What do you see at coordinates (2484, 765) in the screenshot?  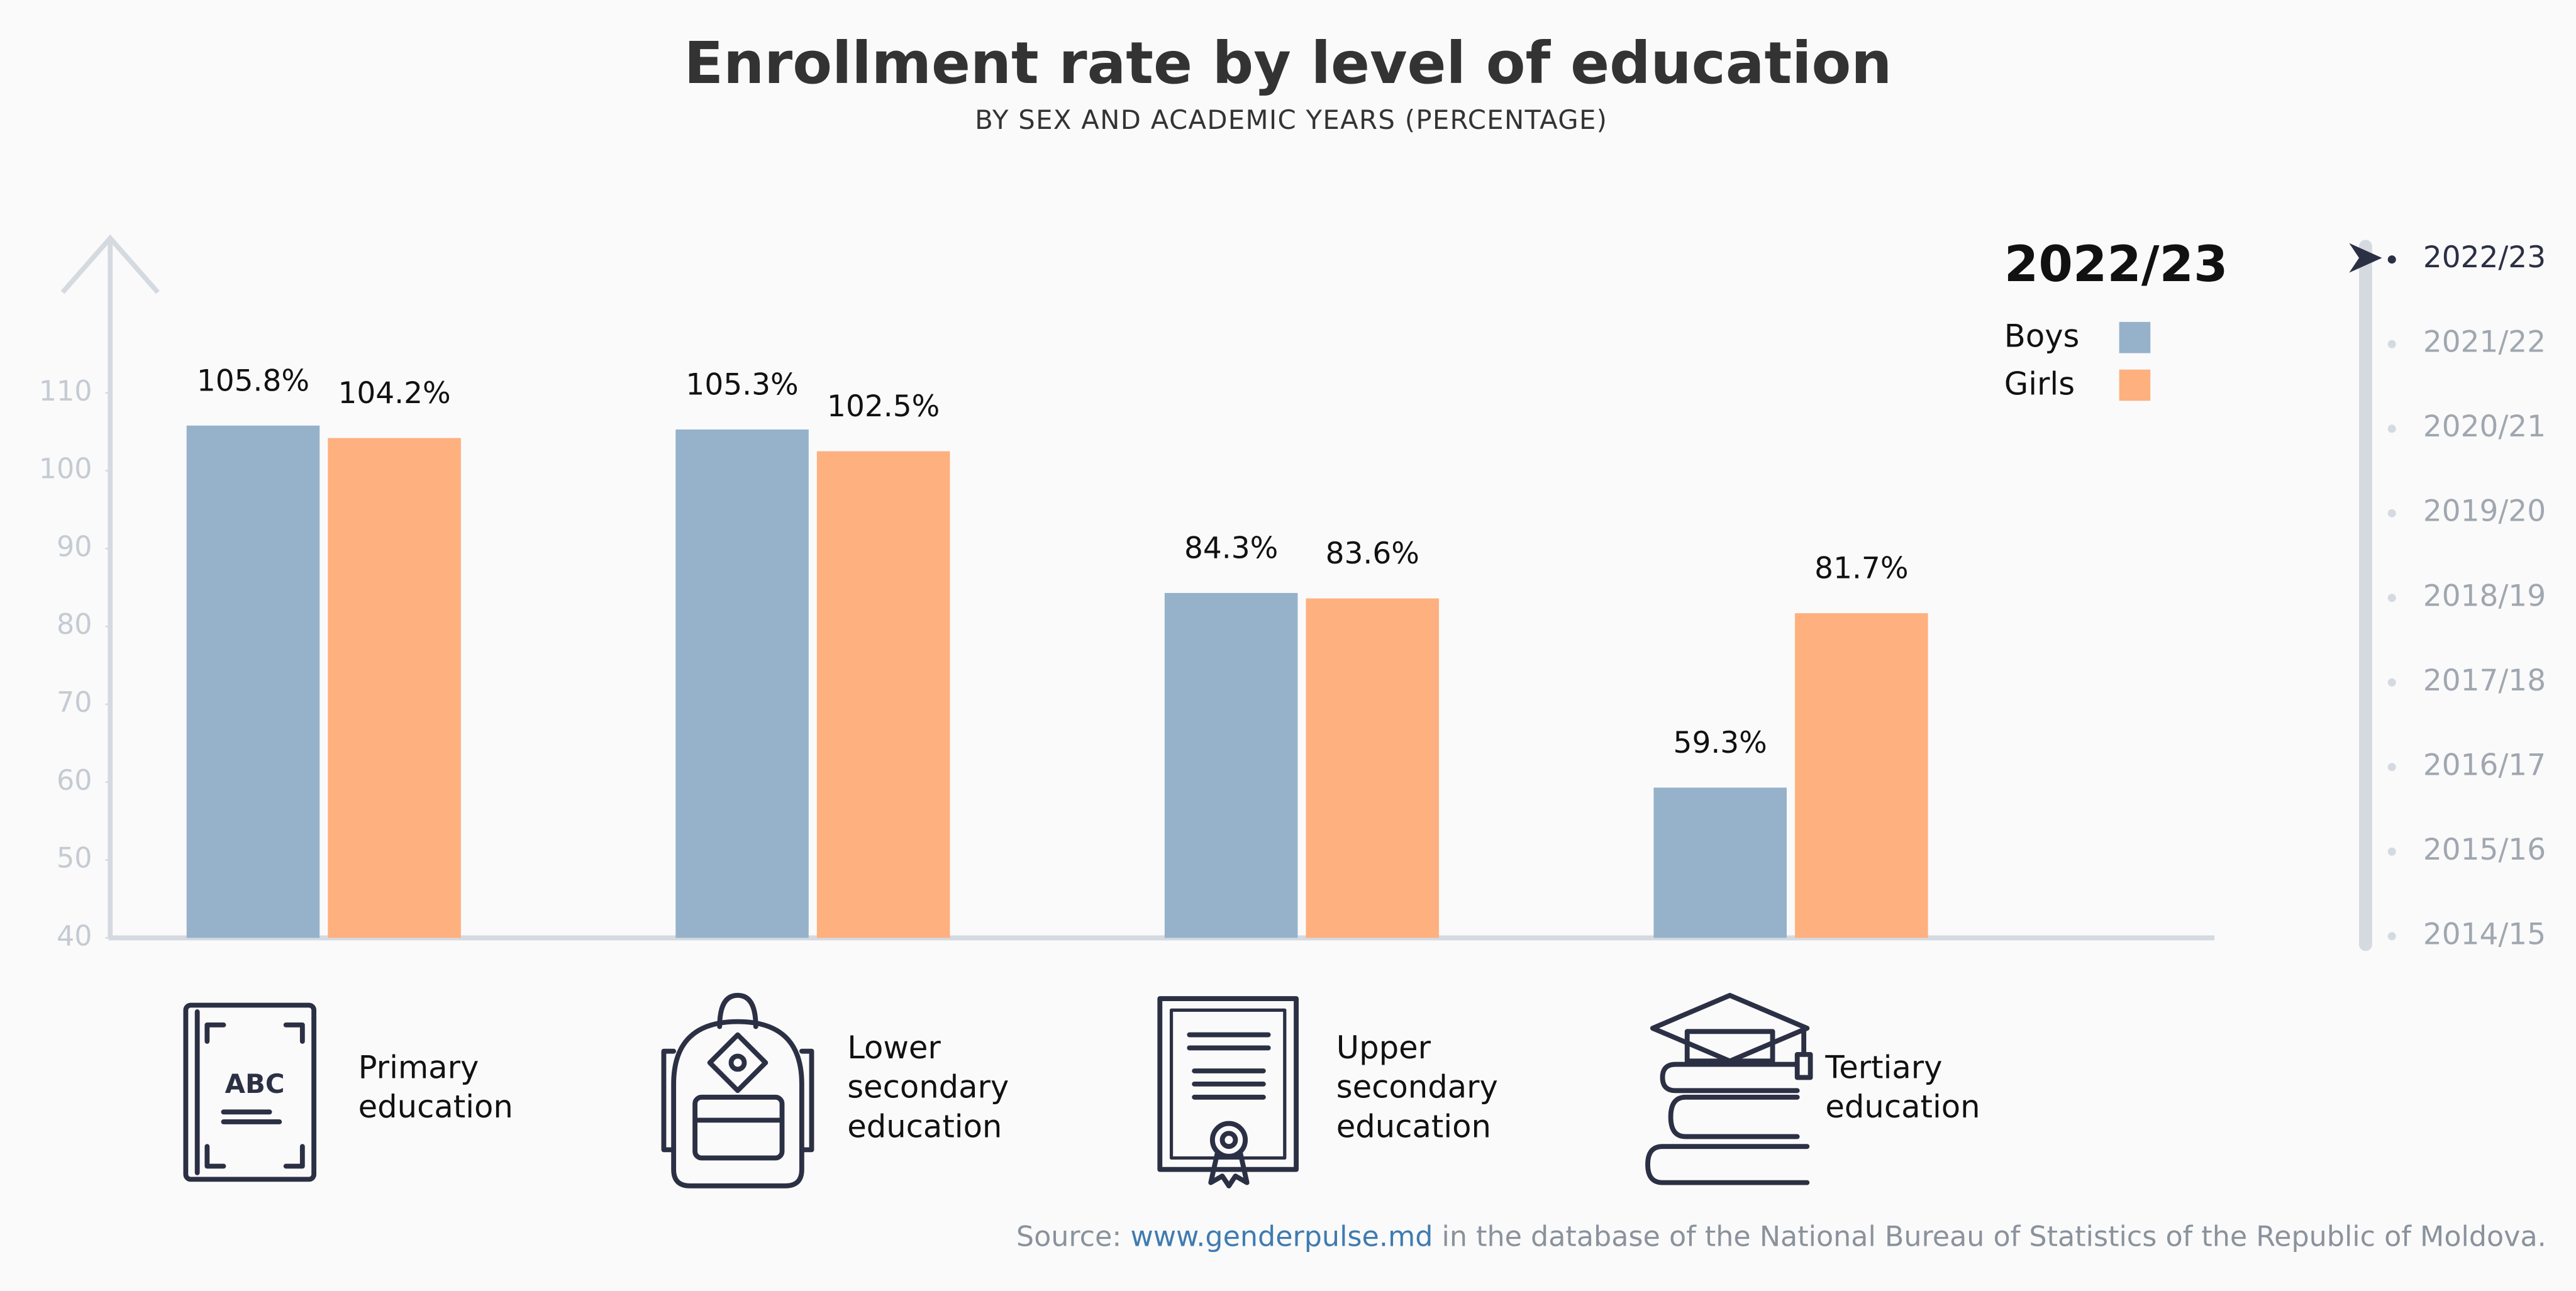 I see `timeline-year: 2016/17` at bounding box center [2484, 765].